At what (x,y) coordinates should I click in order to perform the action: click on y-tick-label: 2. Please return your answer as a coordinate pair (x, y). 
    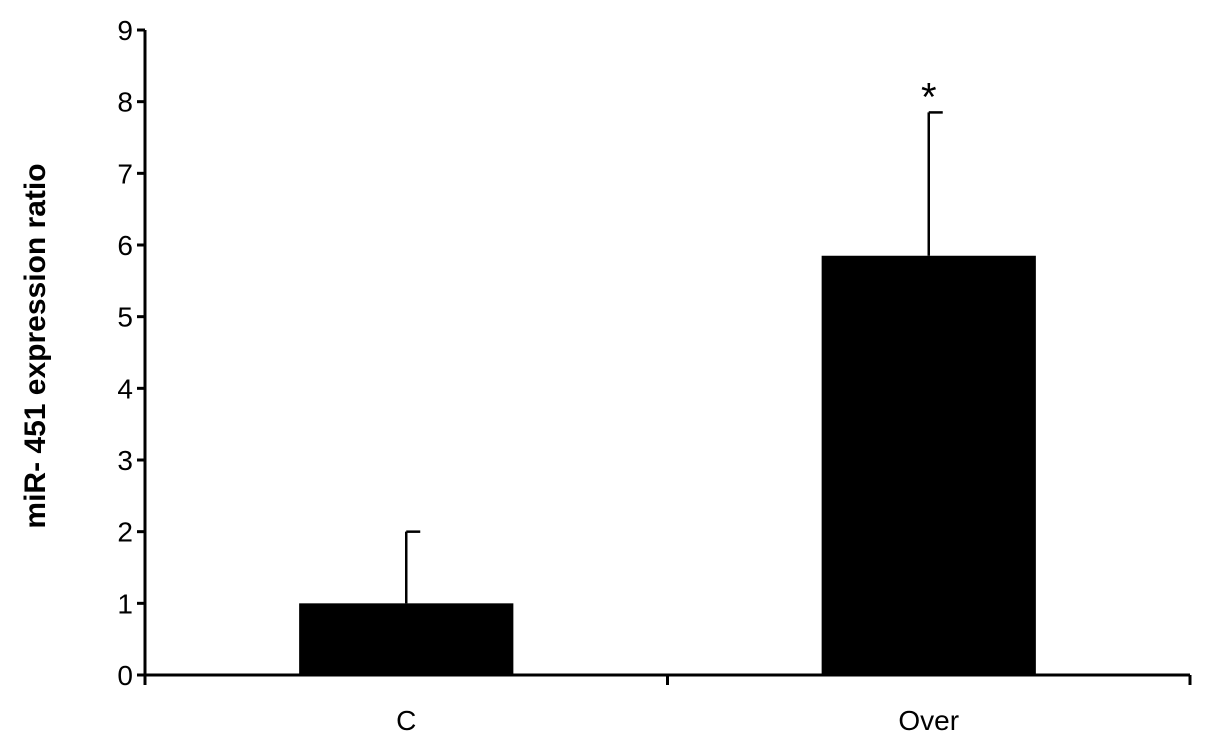
    Looking at the image, I should click on (125, 532).